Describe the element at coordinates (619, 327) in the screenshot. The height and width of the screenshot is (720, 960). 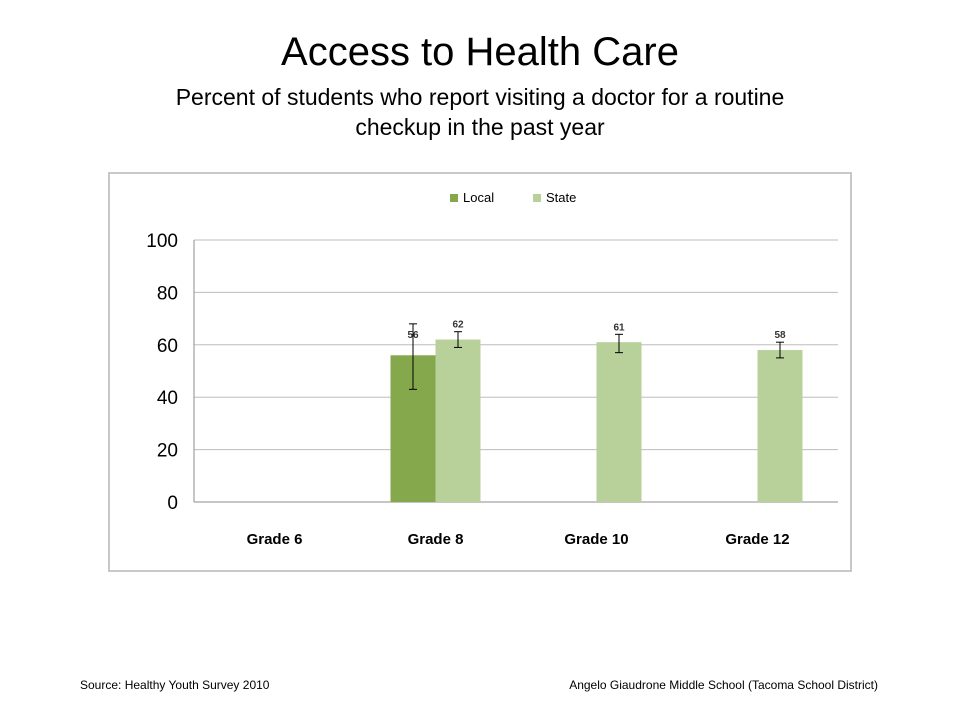
I see `data-label: 61` at that location.